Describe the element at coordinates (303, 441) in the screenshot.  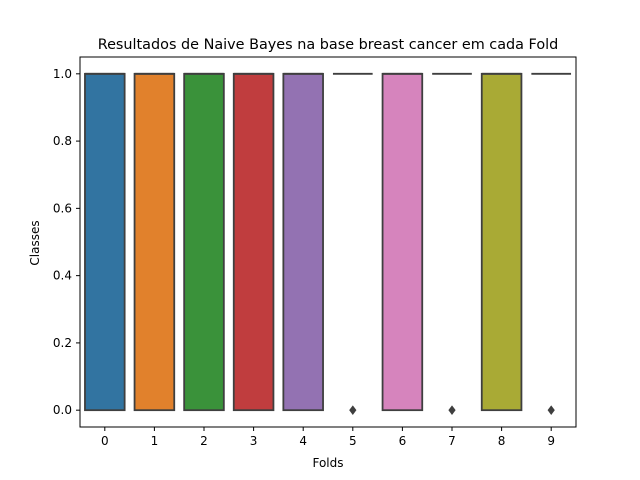
I see `x-tick-label: 4` at that location.